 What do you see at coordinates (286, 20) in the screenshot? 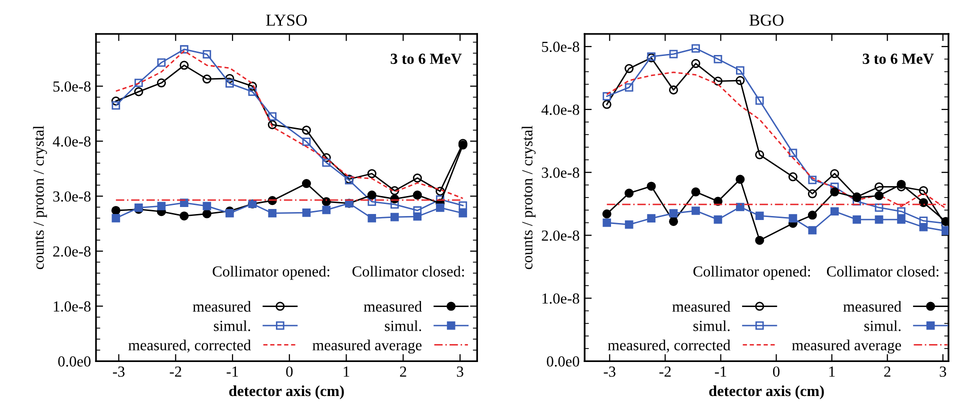
I see `chart-title: LYSO` at bounding box center [286, 20].